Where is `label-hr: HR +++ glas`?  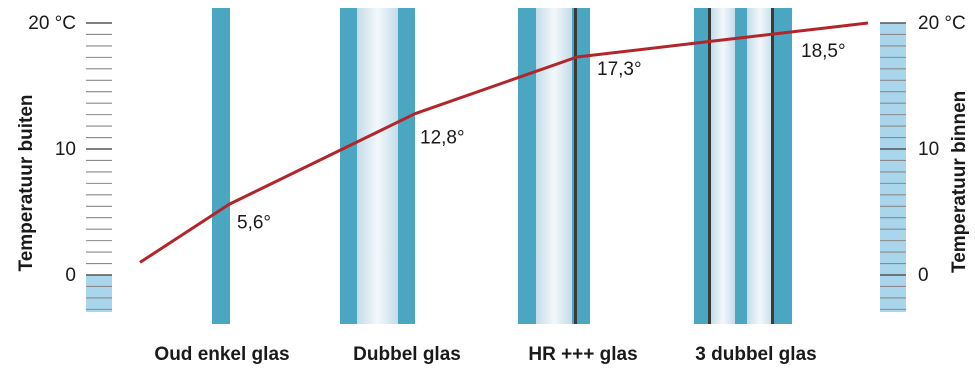
label-hr: HR +++ glas is located at coordinates (583, 354).